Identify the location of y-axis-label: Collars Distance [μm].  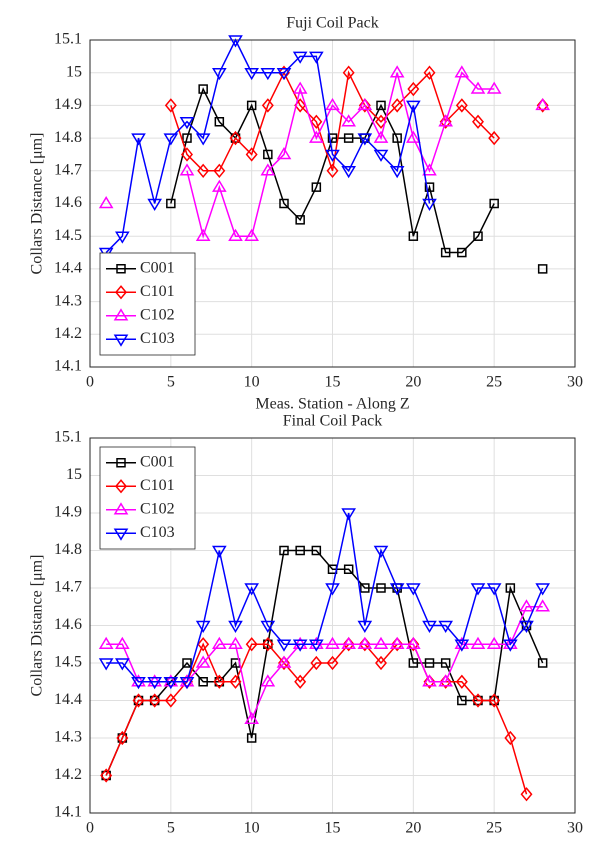
(37, 204).